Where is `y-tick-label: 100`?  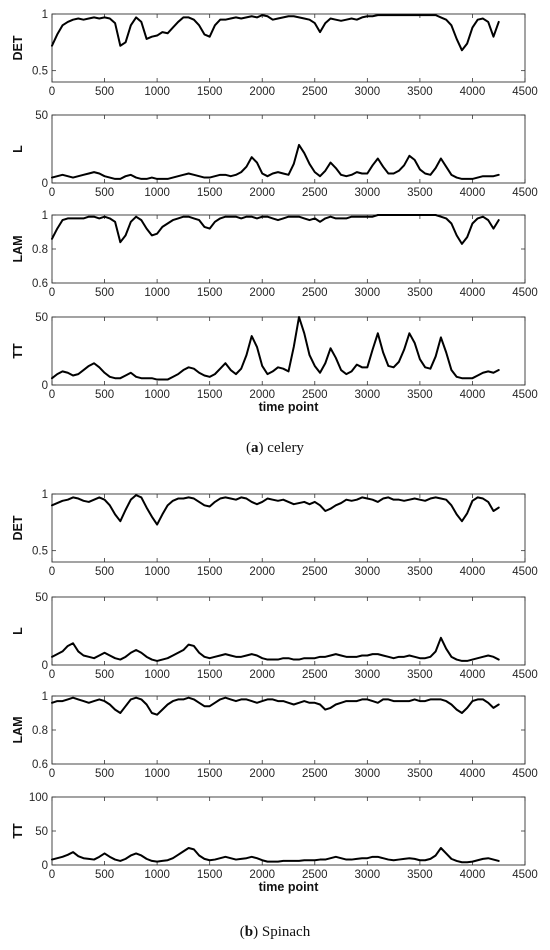
y-tick-label: 100 is located at coordinates (38, 798).